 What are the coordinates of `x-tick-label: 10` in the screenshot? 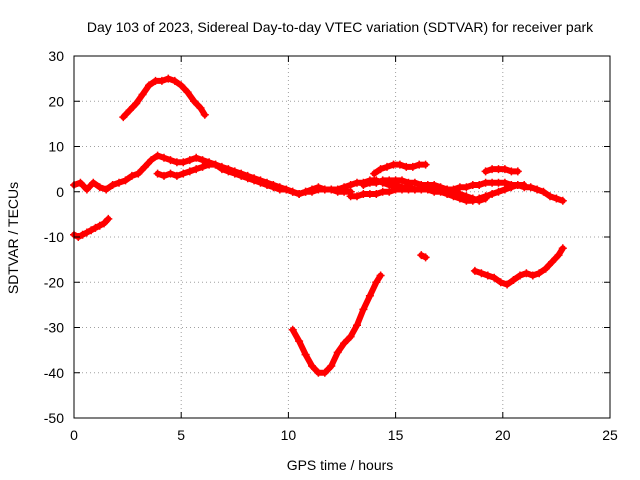 It's located at (289, 435).